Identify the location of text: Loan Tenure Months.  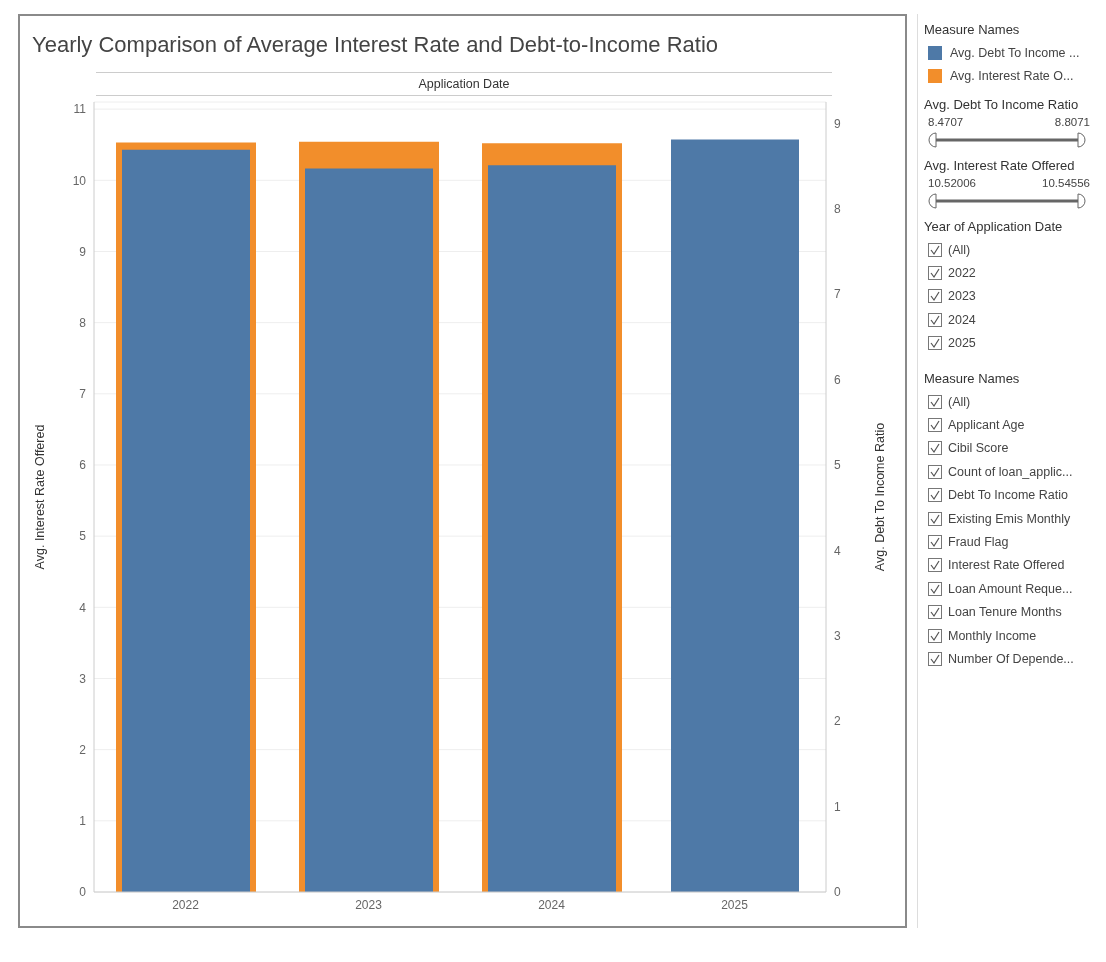
(1005, 612).